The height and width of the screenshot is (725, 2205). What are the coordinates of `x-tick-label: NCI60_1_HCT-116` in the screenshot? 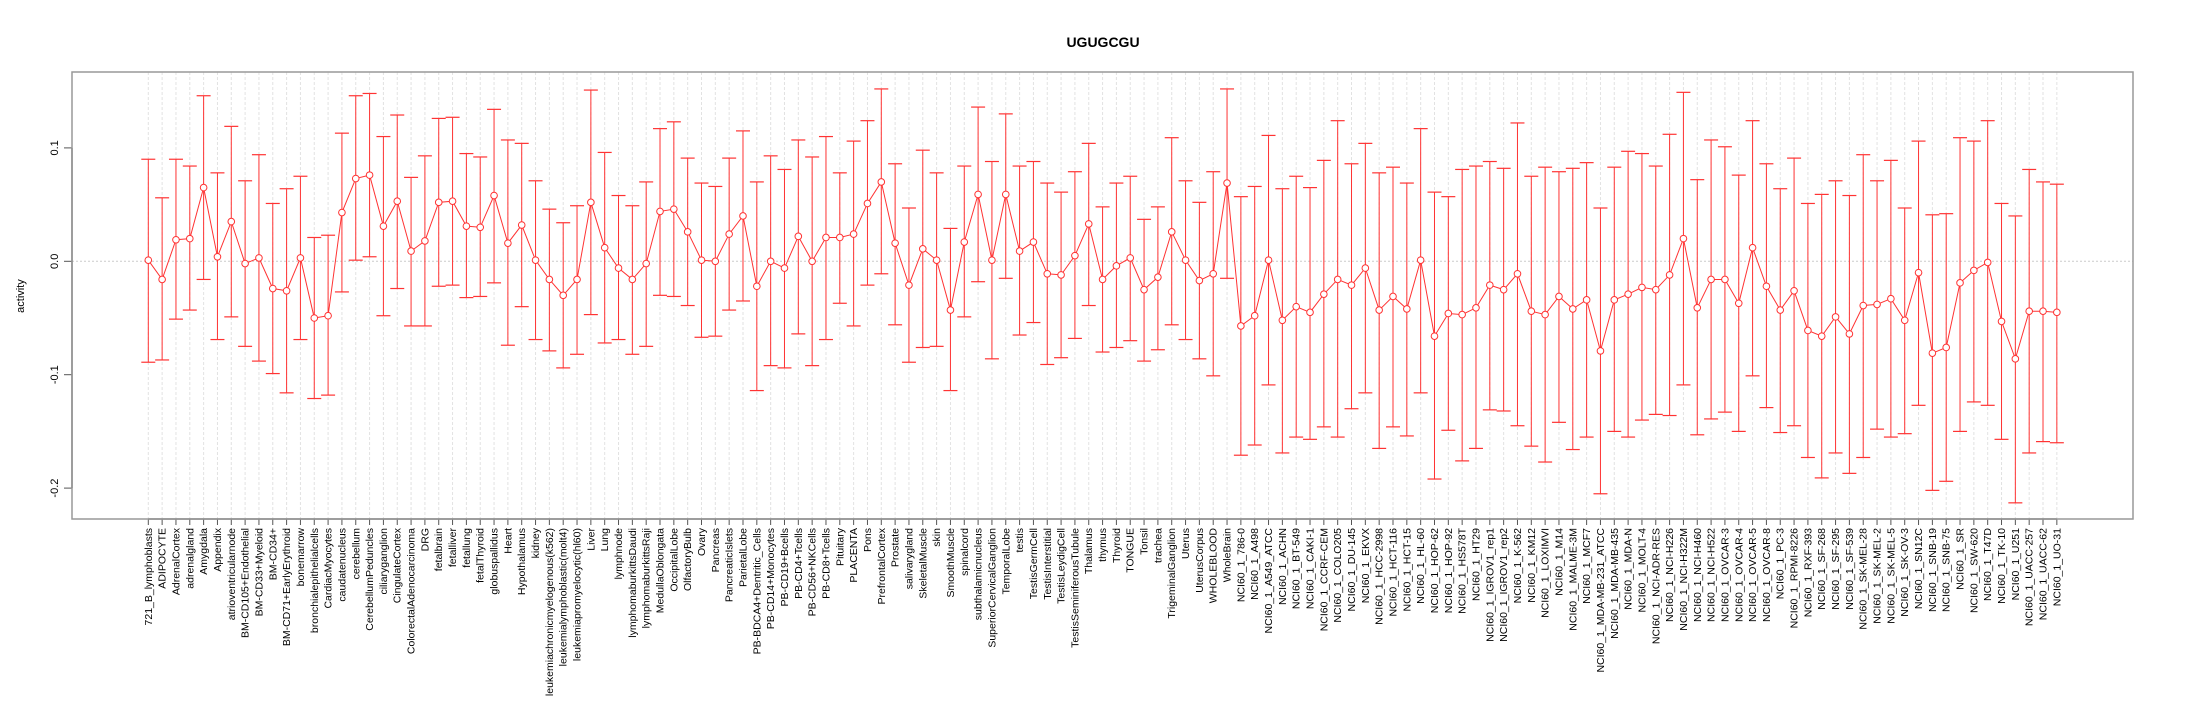 It's located at (1394, 572).